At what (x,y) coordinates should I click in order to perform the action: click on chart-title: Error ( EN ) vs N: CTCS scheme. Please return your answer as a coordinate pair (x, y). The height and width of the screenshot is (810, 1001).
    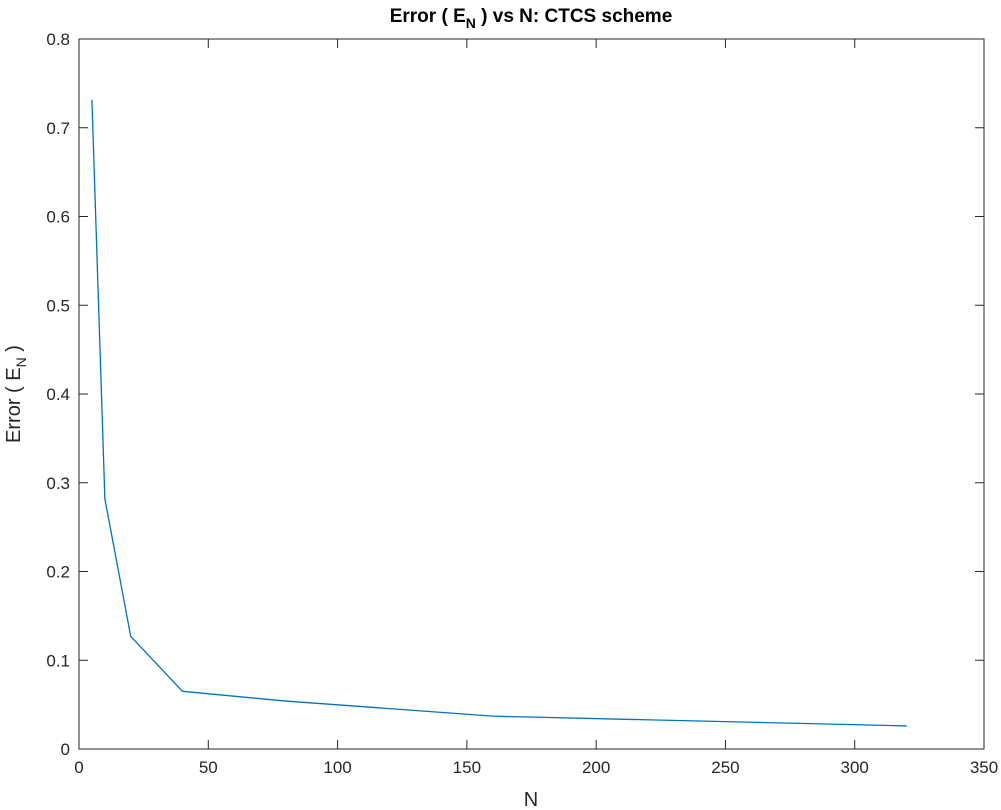
    Looking at the image, I should click on (531, 18).